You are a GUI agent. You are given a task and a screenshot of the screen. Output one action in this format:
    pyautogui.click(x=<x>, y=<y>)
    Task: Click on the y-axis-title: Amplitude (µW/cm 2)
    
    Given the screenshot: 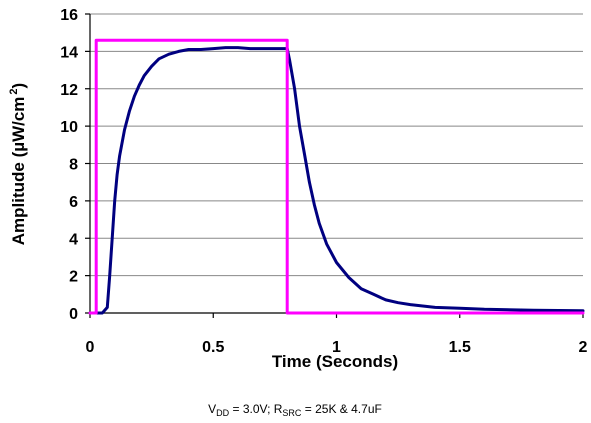 What is the action you would take?
    pyautogui.click(x=18, y=164)
    